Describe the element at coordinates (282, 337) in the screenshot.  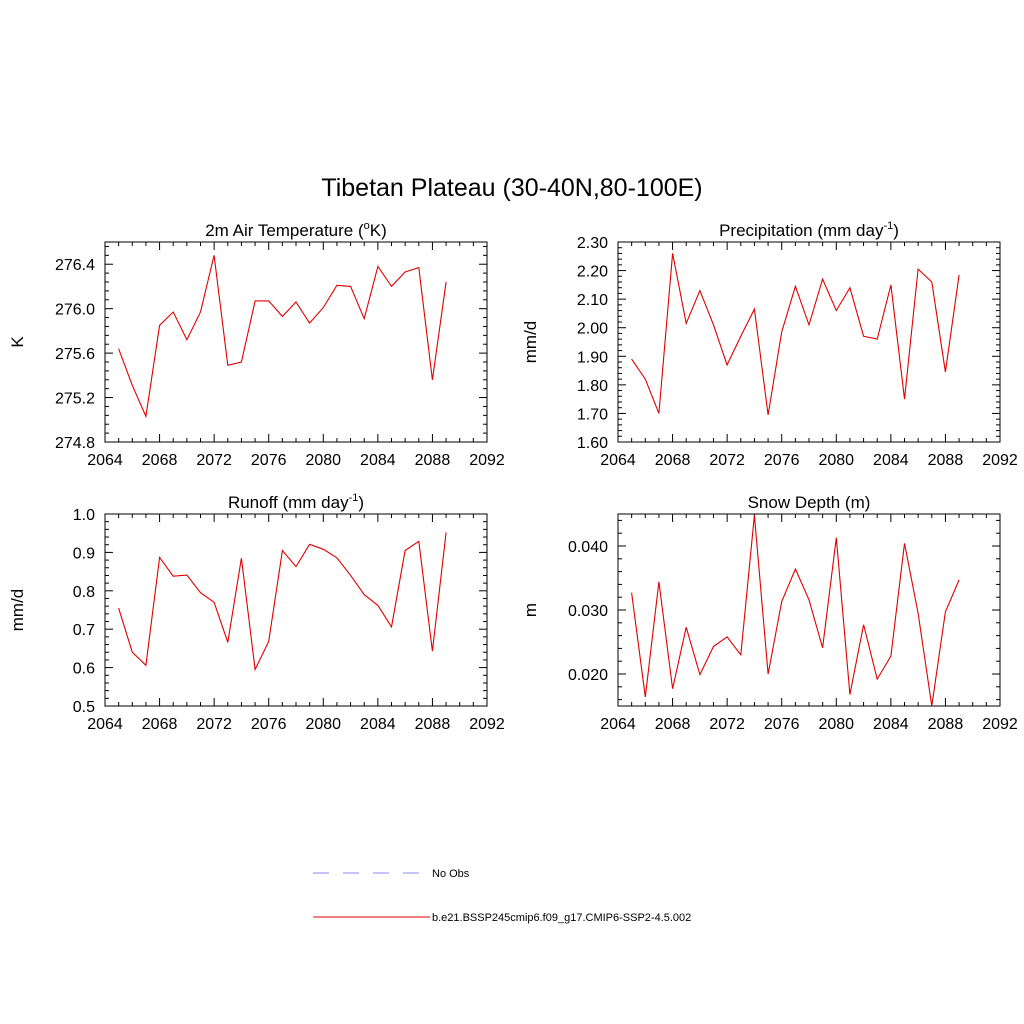
I see `air-temperature-series-line` at that location.